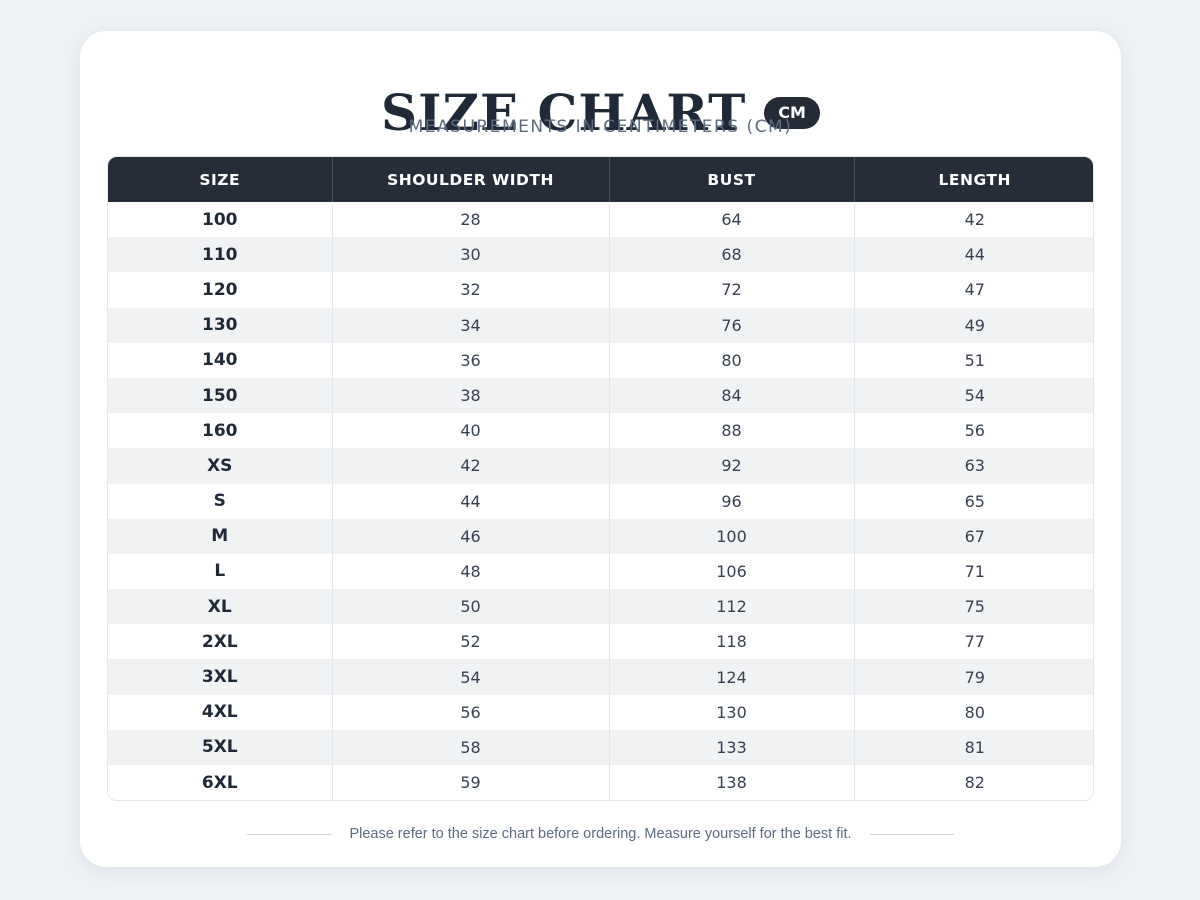  I want to click on shoulder-width-cell: 34, so click(471, 325).